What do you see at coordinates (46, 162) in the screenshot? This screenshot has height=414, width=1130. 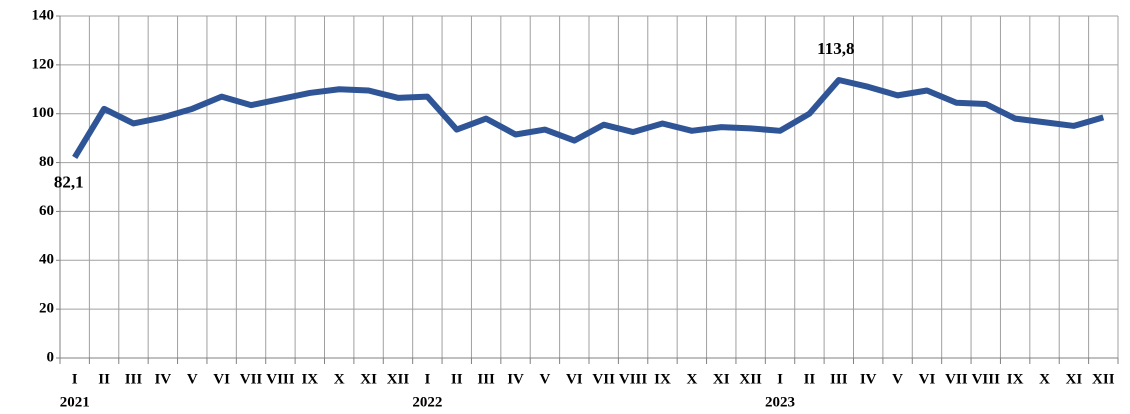 I see `y-tick-label: 80` at bounding box center [46, 162].